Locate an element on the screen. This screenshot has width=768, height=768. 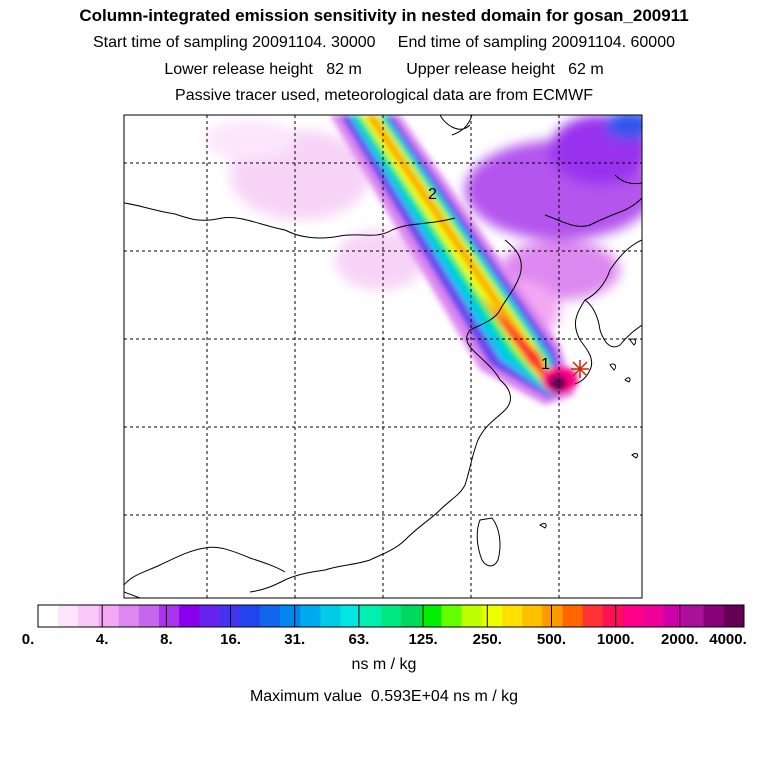
colorbar-tick-label: 8. is located at coordinates (166, 639).